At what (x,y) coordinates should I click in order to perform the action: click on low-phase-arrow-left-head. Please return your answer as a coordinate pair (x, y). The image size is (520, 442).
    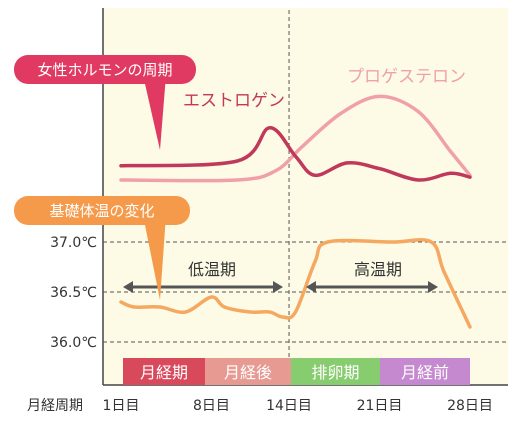
    Looking at the image, I should click on (128, 287).